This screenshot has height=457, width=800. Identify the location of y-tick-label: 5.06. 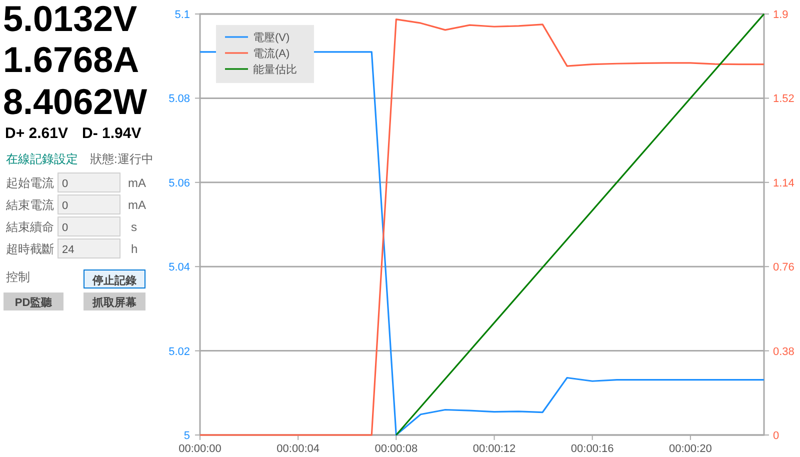
(179, 183).